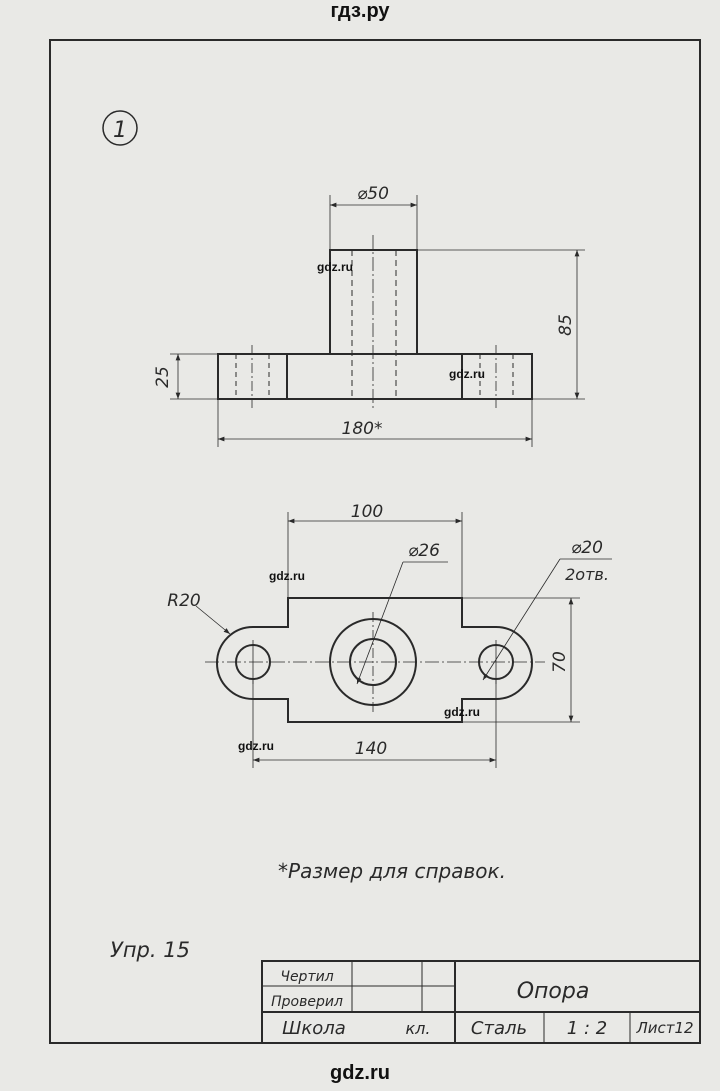 The width and height of the screenshot is (720, 1091). What do you see at coordinates (377, 321) in the screenshot?
I see `front-view` at bounding box center [377, 321].